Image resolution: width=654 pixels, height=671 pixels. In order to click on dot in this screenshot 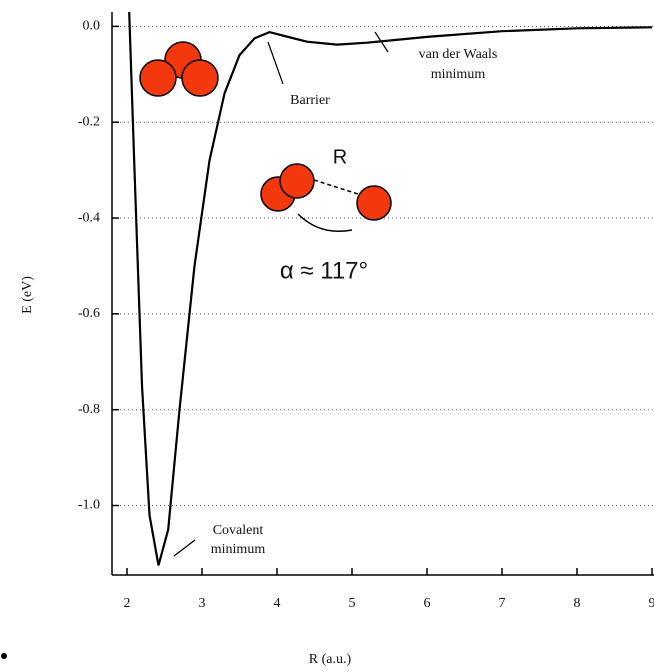, I will do `click(4, 656)`.